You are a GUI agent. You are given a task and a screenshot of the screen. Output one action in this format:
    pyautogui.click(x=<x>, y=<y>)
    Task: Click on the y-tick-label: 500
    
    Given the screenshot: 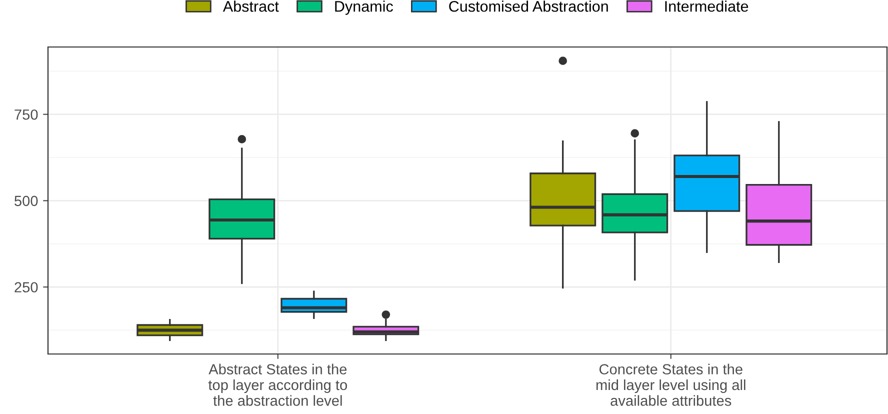 What is the action you would take?
    pyautogui.click(x=26, y=201)
    